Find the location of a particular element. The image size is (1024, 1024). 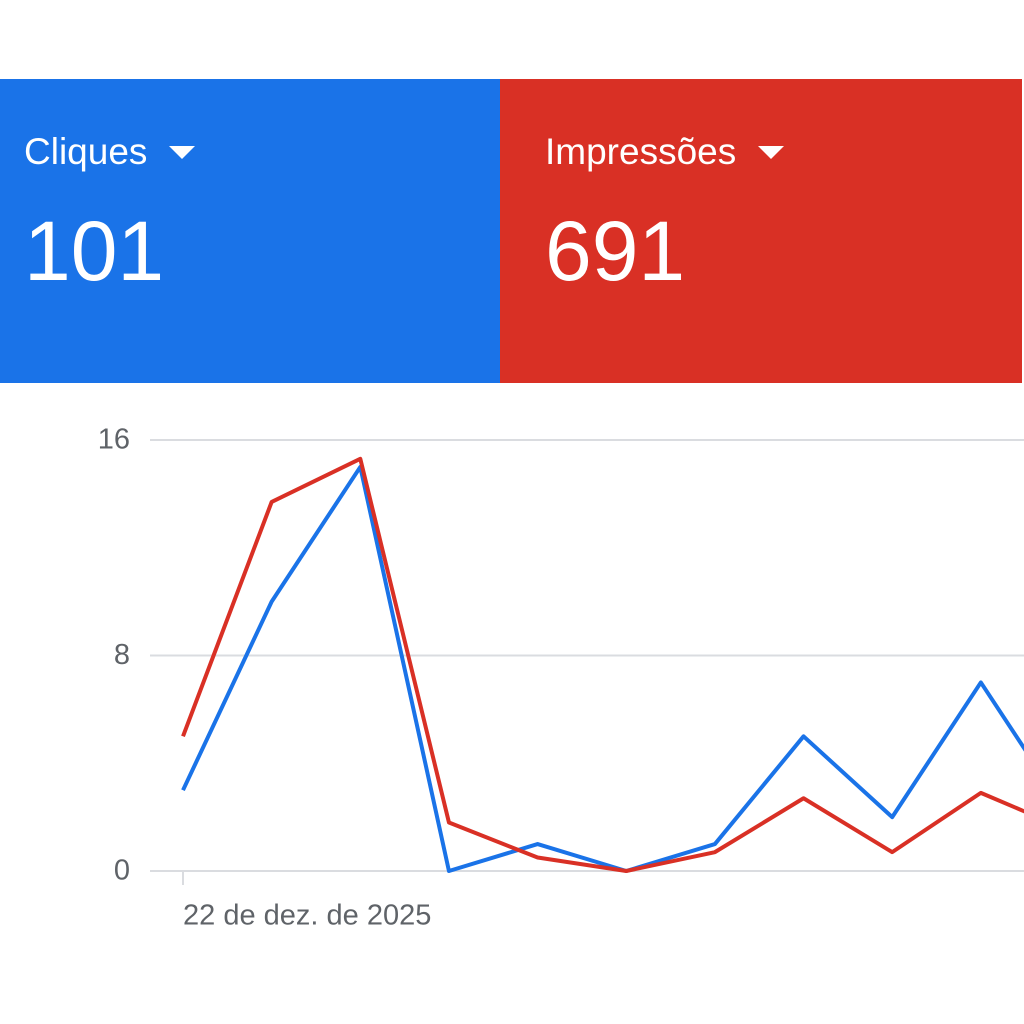

metric-label-text: Cliques is located at coordinates (86, 151).